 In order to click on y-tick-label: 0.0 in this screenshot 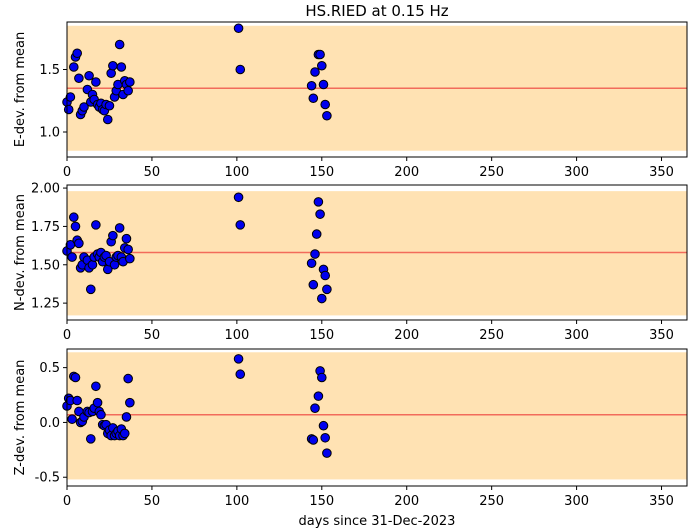, I will do `click(49, 423)`.